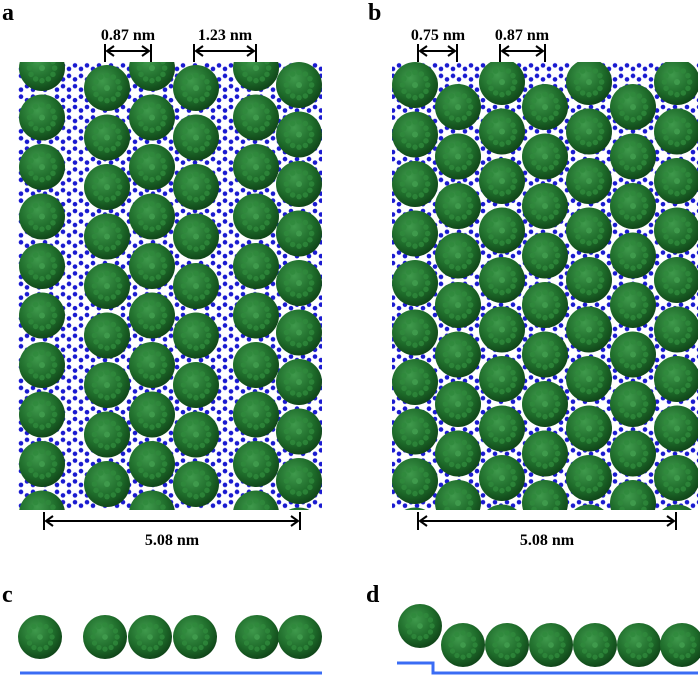 Image resolution: width=700 pixels, height=676 pixels. I want to click on dimension-b-width: 5.08 nm, so click(547, 530).